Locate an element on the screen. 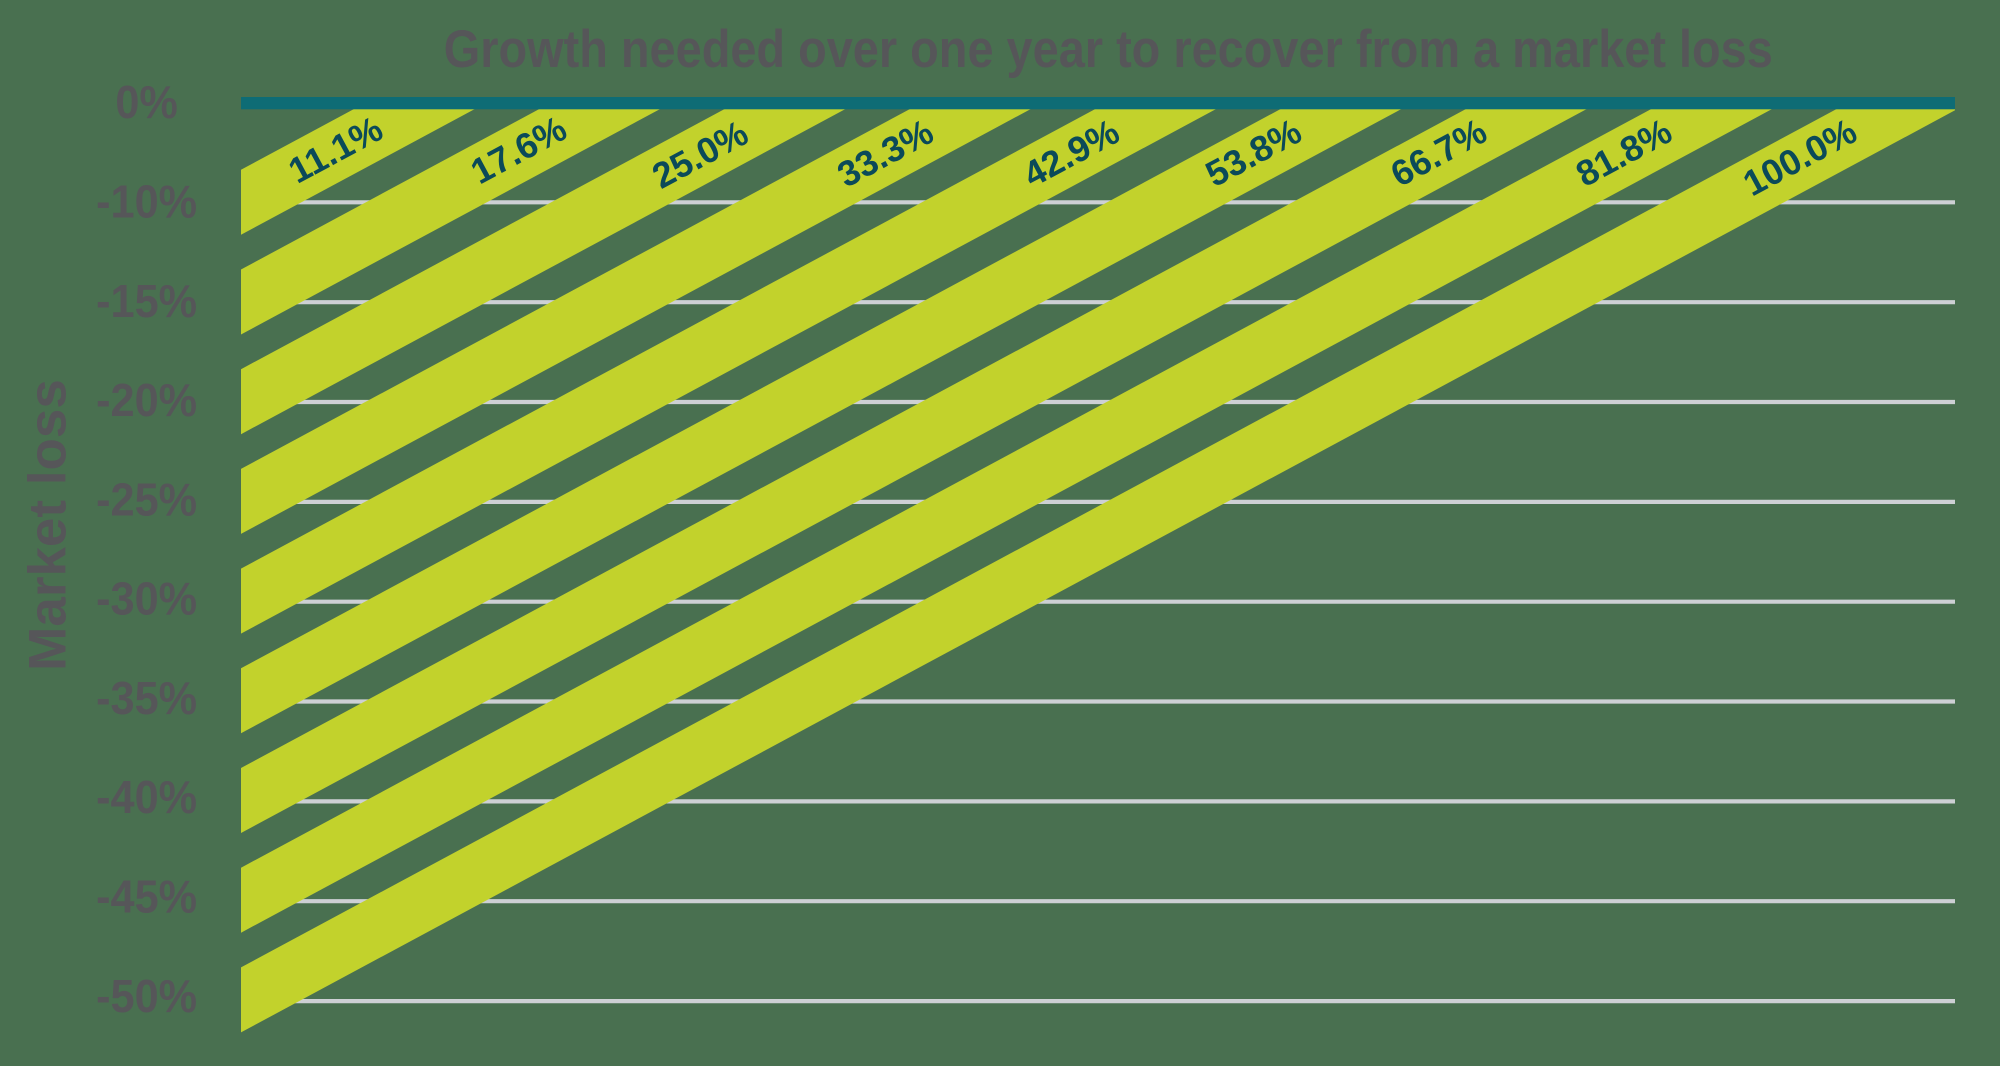 The image size is (2000, 1066). svg-text: 0% is located at coordinates (146, 103).